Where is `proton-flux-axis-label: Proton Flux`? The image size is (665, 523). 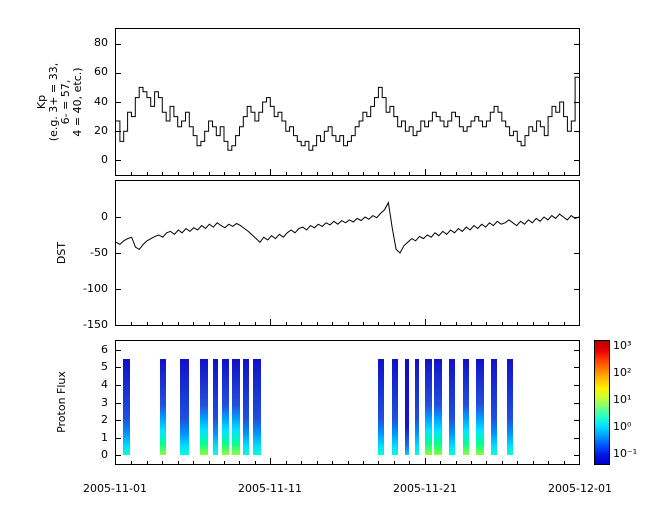
proton-flux-axis-label: Proton Flux is located at coordinates (61, 402).